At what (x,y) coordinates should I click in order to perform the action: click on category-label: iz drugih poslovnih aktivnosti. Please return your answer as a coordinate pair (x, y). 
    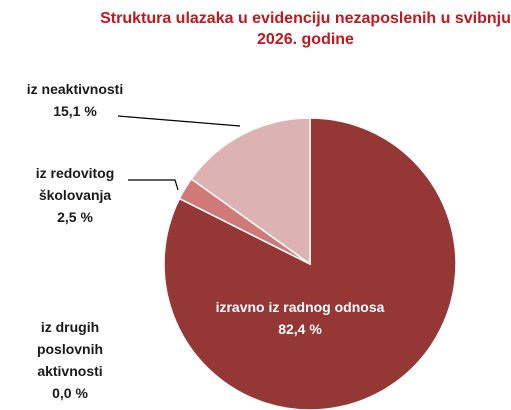
    Looking at the image, I should click on (70, 349).